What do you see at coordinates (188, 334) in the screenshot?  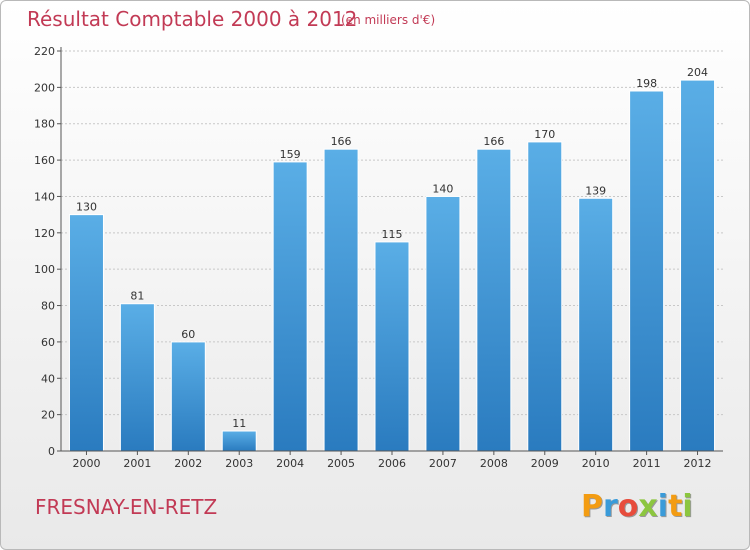 I see `data-label-2002: 60` at bounding box center [188, 334].